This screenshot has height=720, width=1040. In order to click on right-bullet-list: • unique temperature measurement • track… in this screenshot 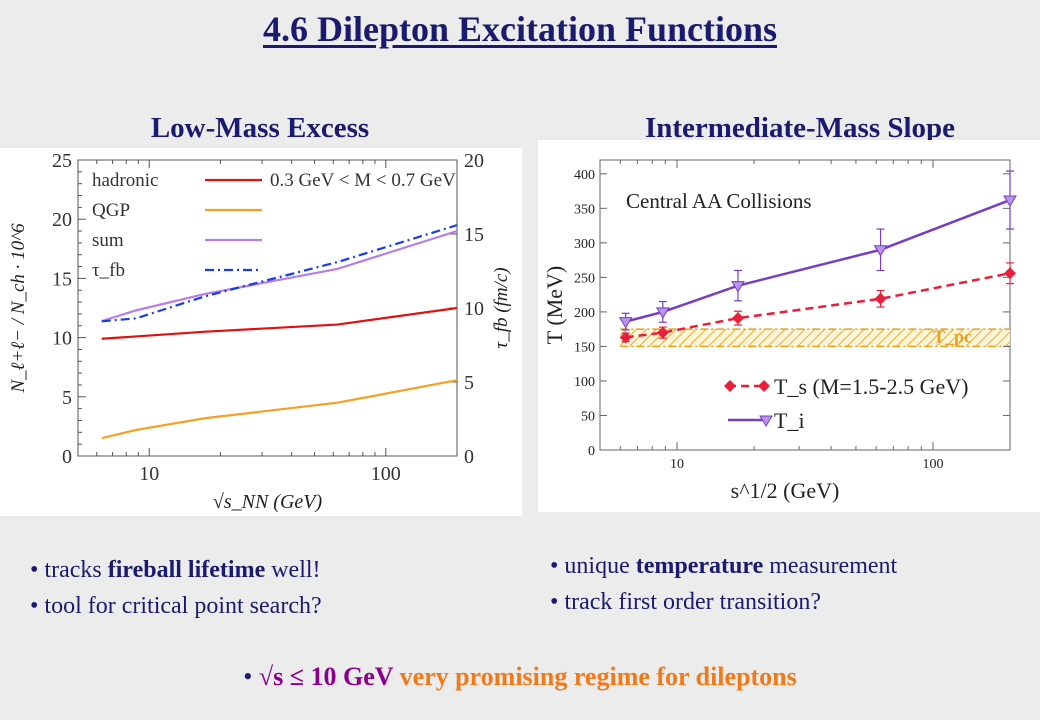, I will do `click(723, 584)`.